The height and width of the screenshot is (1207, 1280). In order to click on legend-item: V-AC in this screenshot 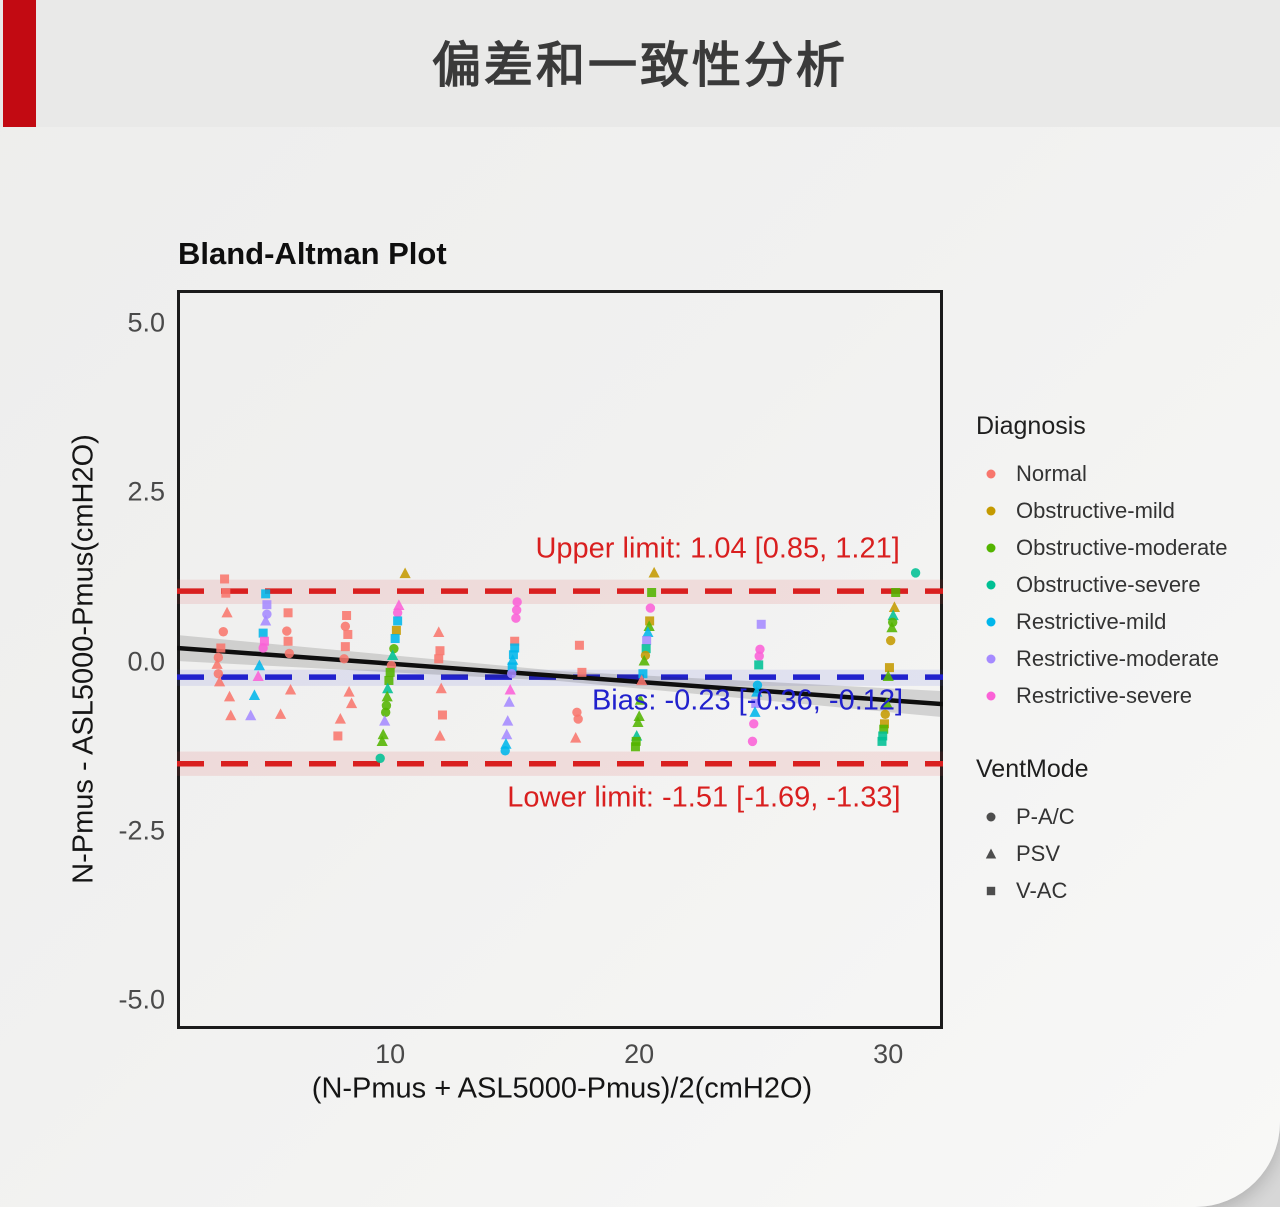, I will do `click(1126, 890)`.